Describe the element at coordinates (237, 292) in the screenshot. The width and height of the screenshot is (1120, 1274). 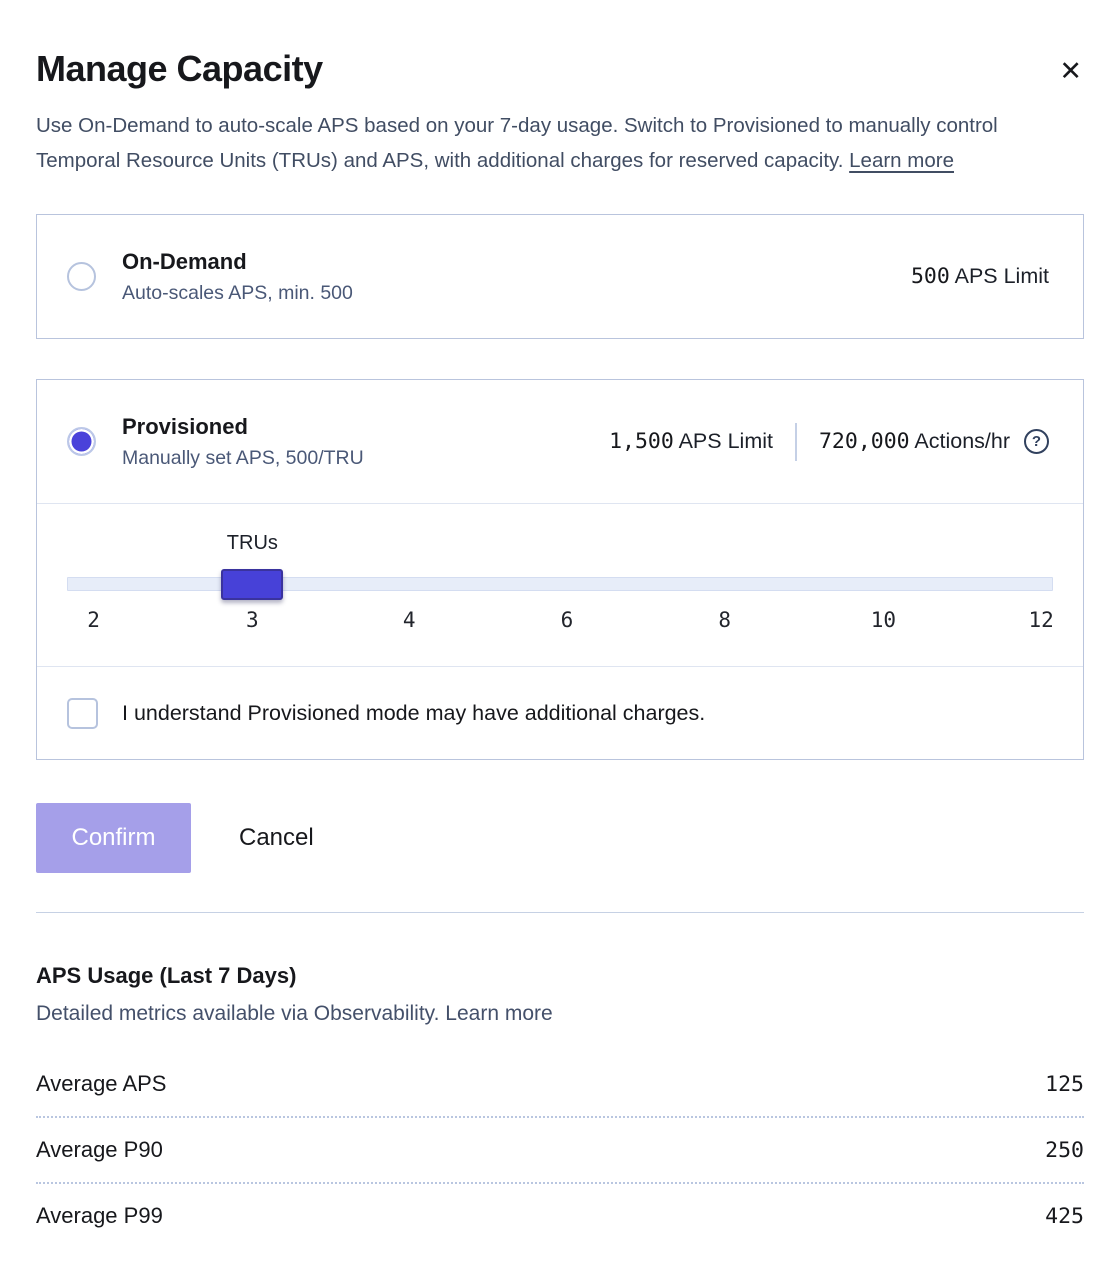
I see `on-demand-sublabel: Auto-scales APS, min. 500` at that location.